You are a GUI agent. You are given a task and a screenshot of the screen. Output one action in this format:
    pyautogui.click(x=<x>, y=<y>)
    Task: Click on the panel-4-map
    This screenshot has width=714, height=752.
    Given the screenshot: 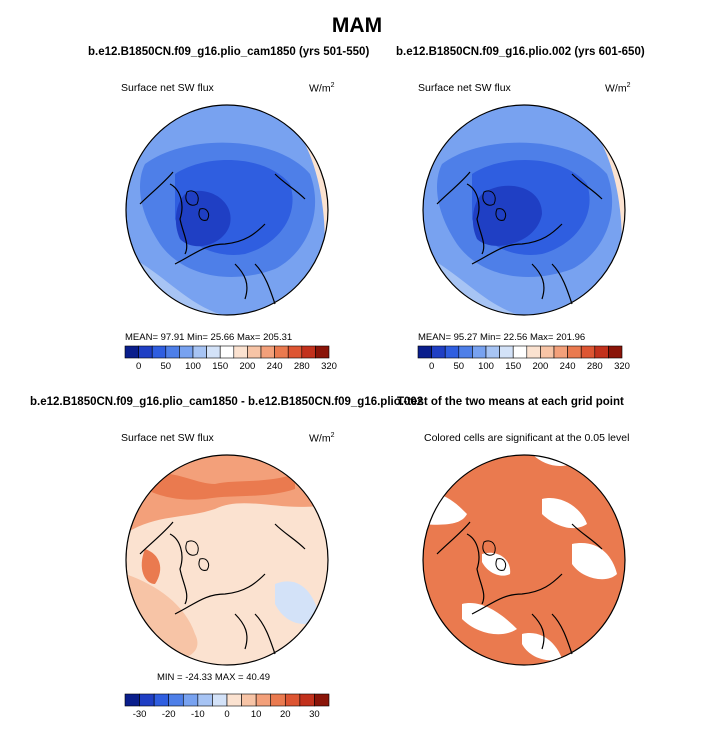 What is the action you would take?
    pyautogui.click(x=524, y=560)
    